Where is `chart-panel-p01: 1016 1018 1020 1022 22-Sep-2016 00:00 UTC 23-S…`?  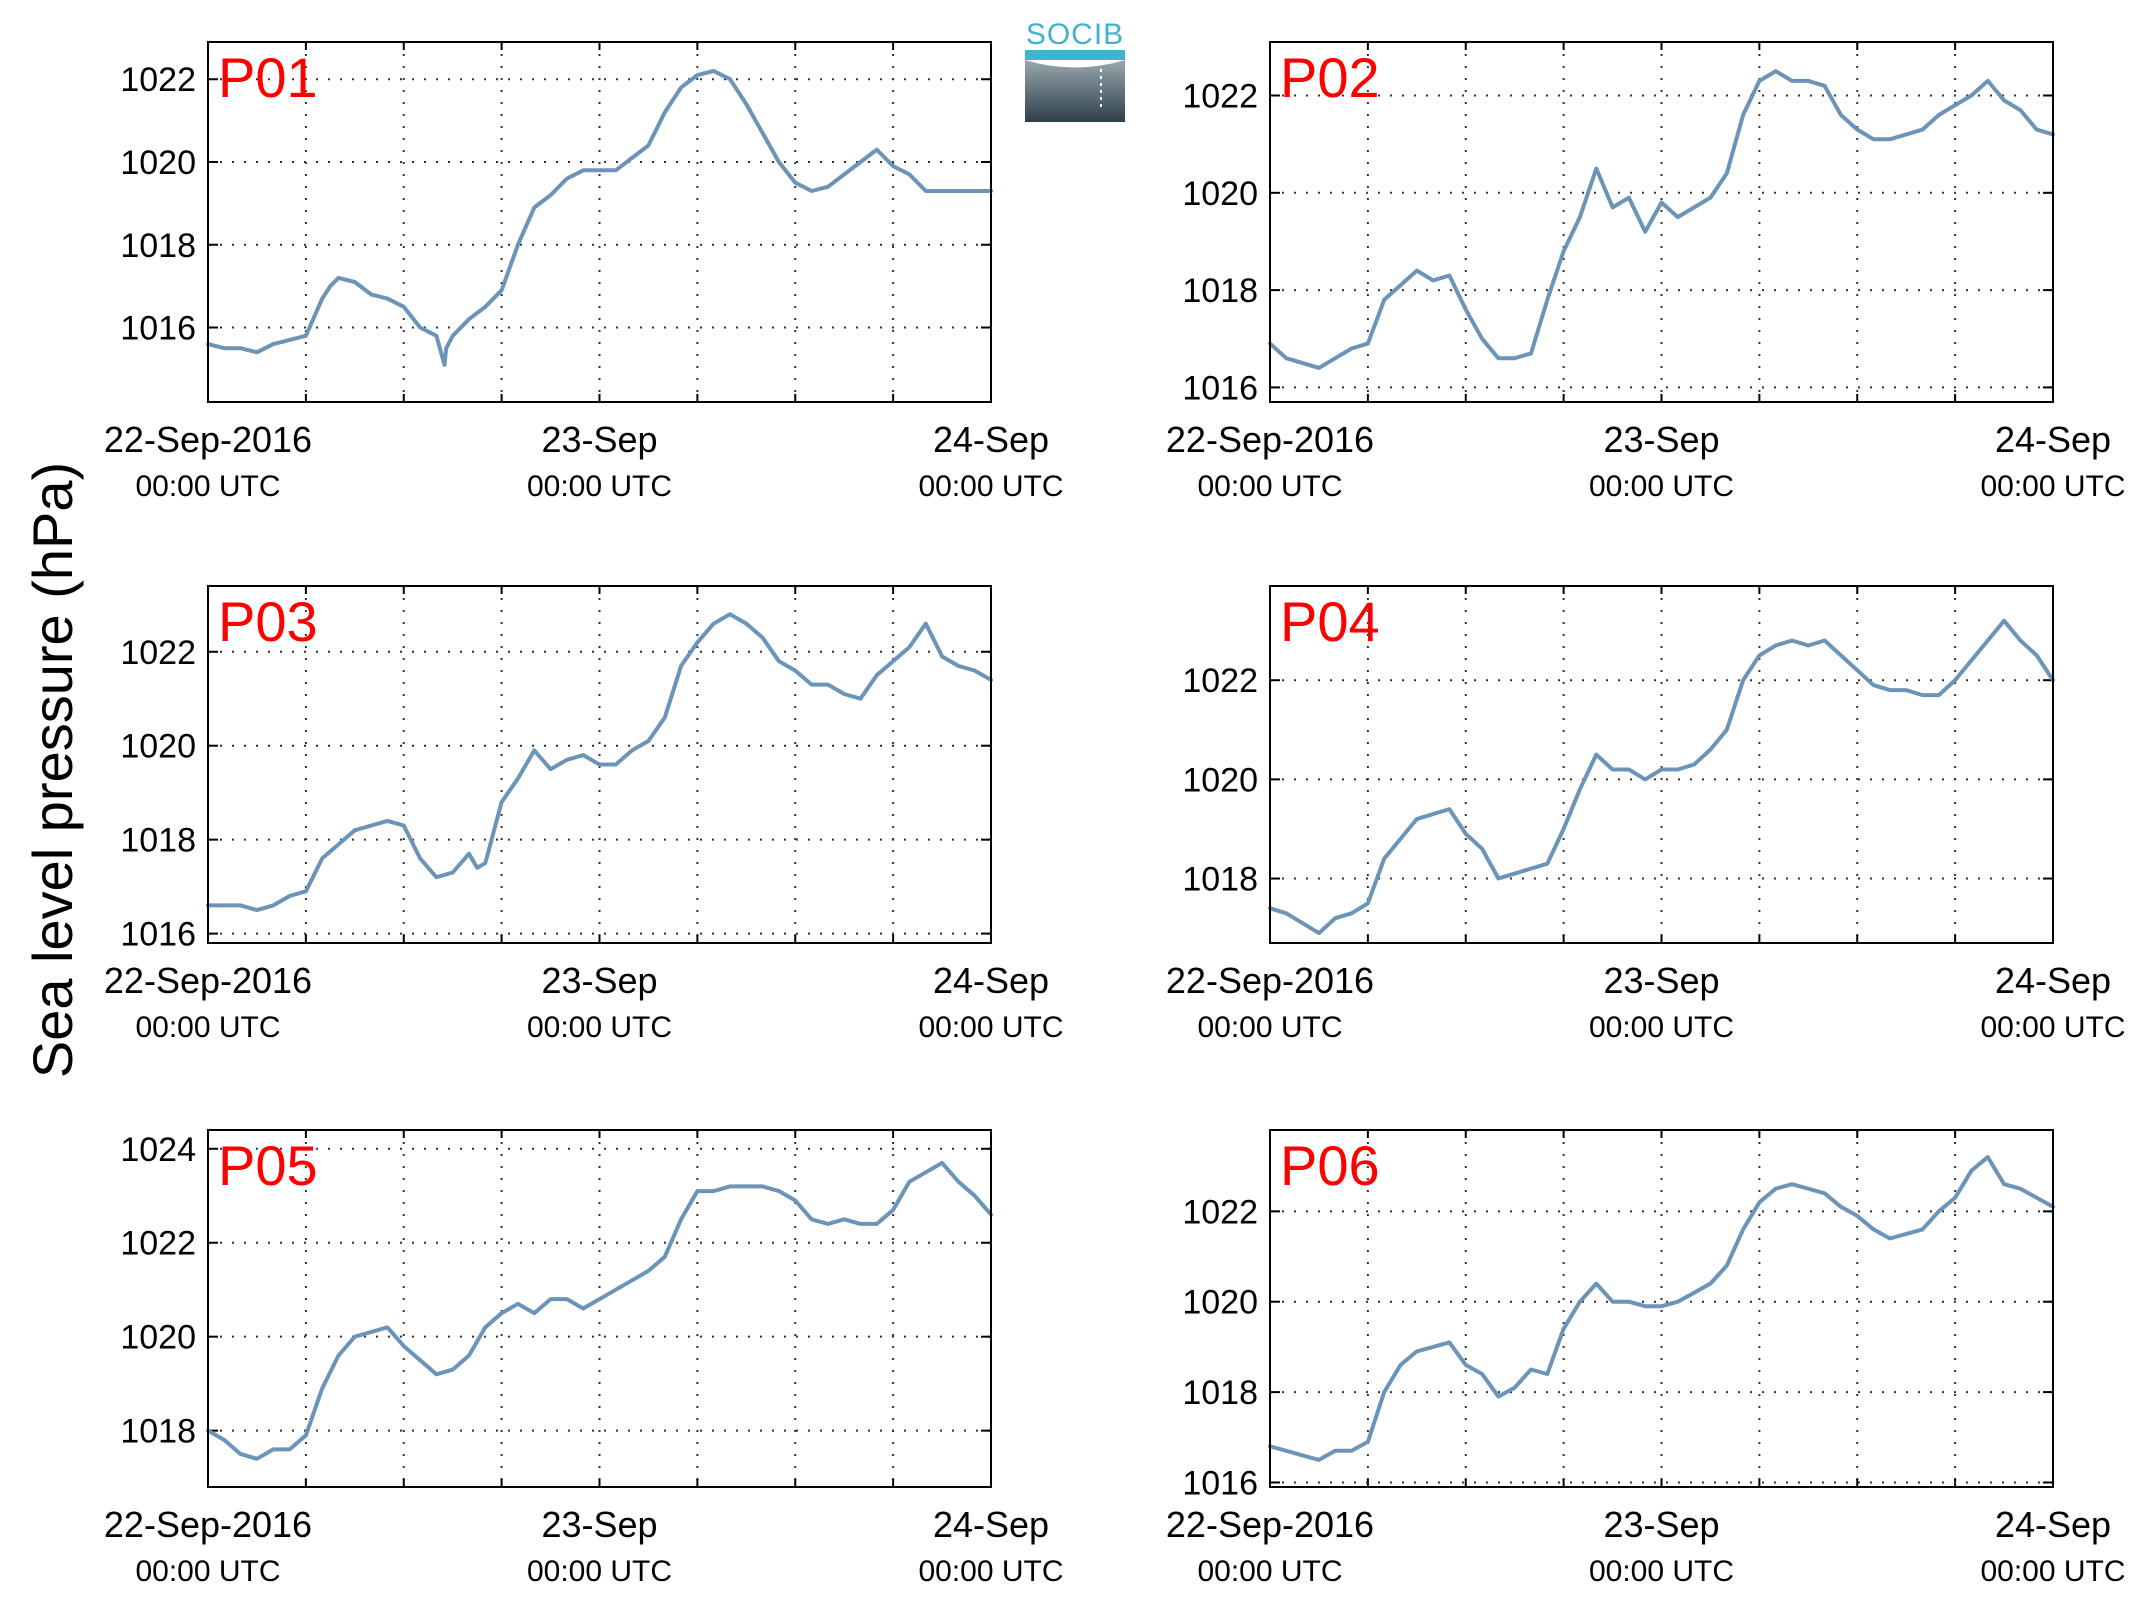
chart-panel-p01: 1016 1018 1020 1022 22-Sep-2016 00:00 UTC 23-S… is located at coordinates (584, 272).